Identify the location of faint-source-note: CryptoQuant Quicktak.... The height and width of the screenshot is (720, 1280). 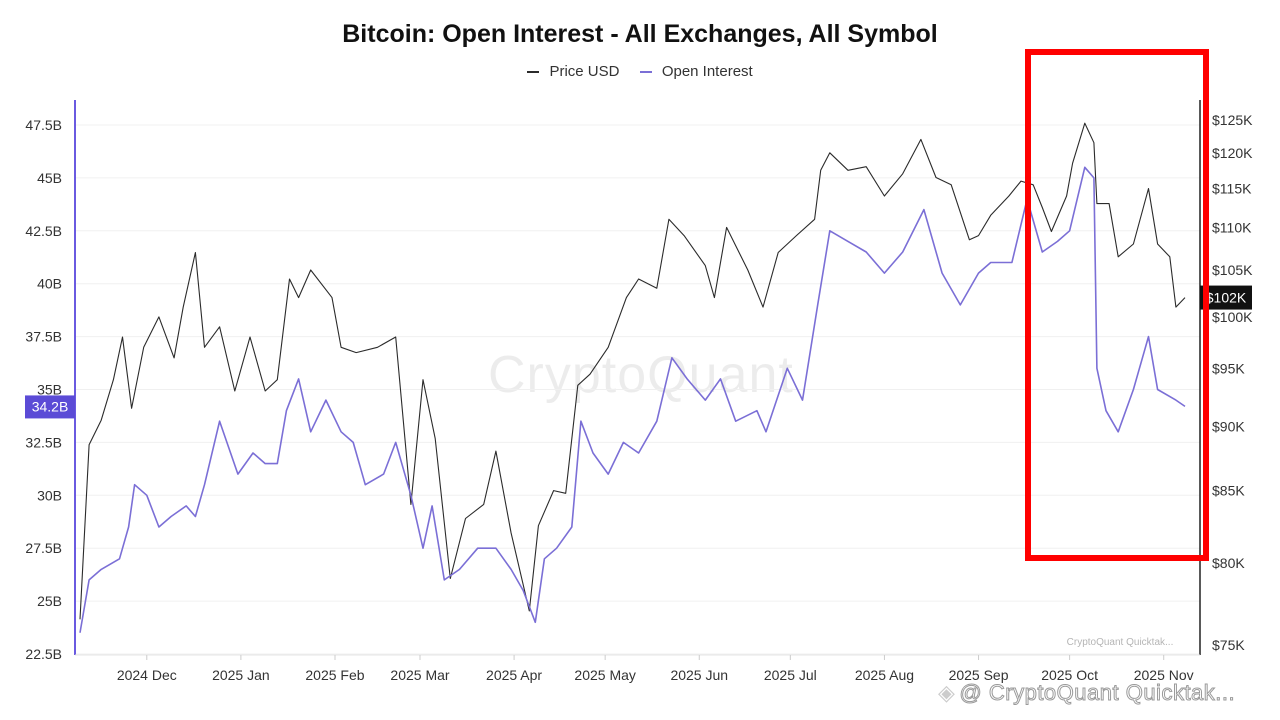
(1120, 642).